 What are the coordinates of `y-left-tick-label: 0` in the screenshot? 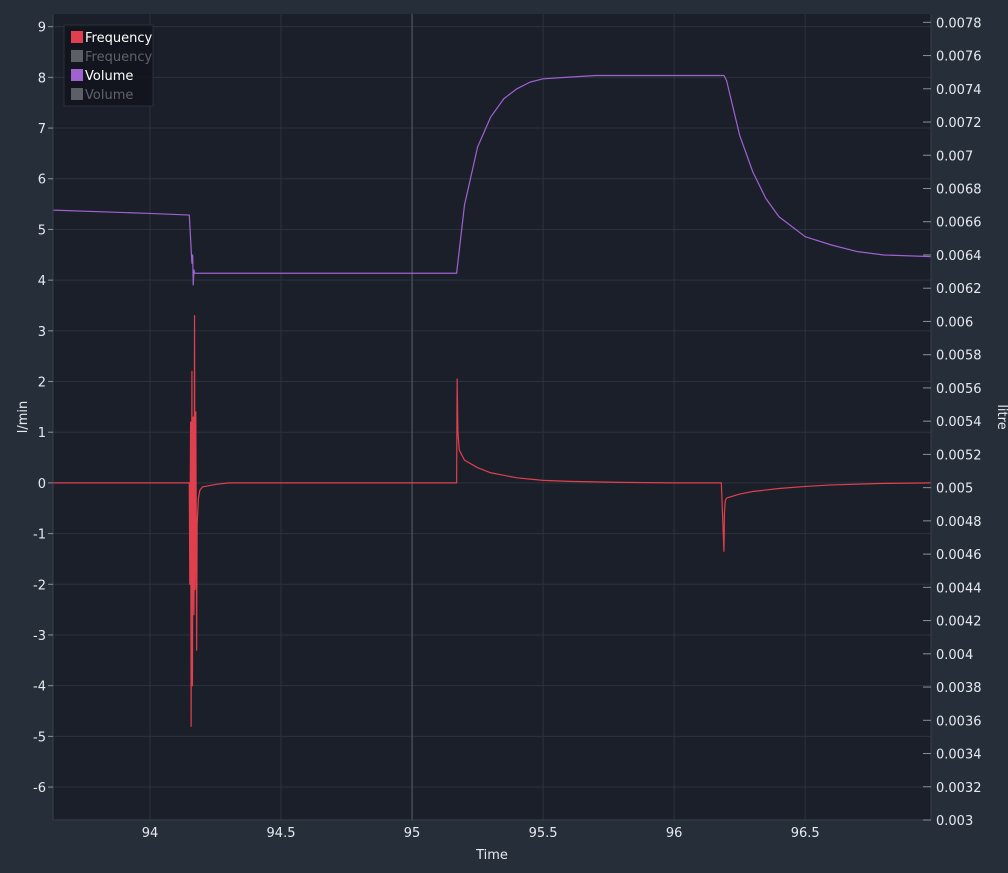 It's located at (42, 484).